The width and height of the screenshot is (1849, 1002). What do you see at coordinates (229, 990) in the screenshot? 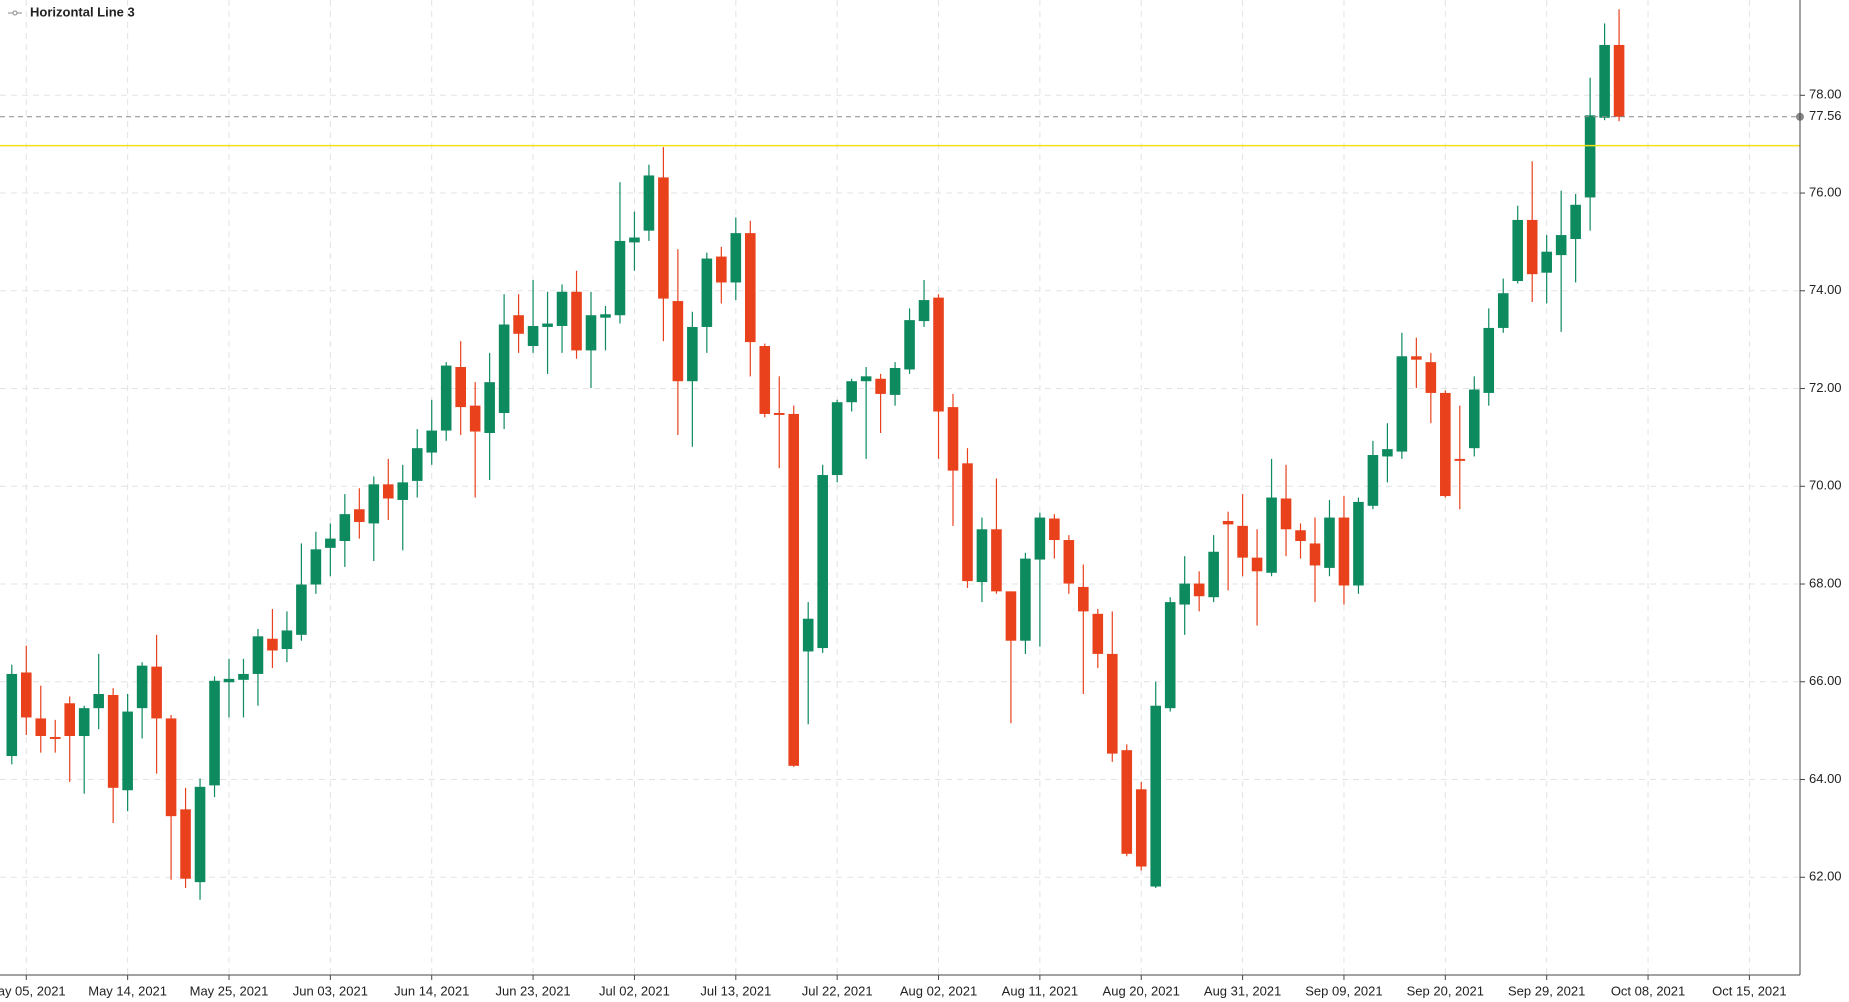
I see `x-tick-label: May 25, 2021` at bounding box center [229, 990].